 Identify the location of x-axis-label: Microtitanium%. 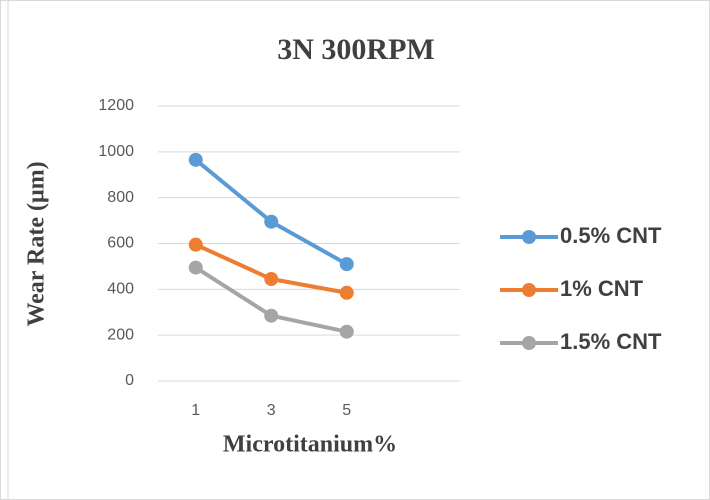
(310, 445).